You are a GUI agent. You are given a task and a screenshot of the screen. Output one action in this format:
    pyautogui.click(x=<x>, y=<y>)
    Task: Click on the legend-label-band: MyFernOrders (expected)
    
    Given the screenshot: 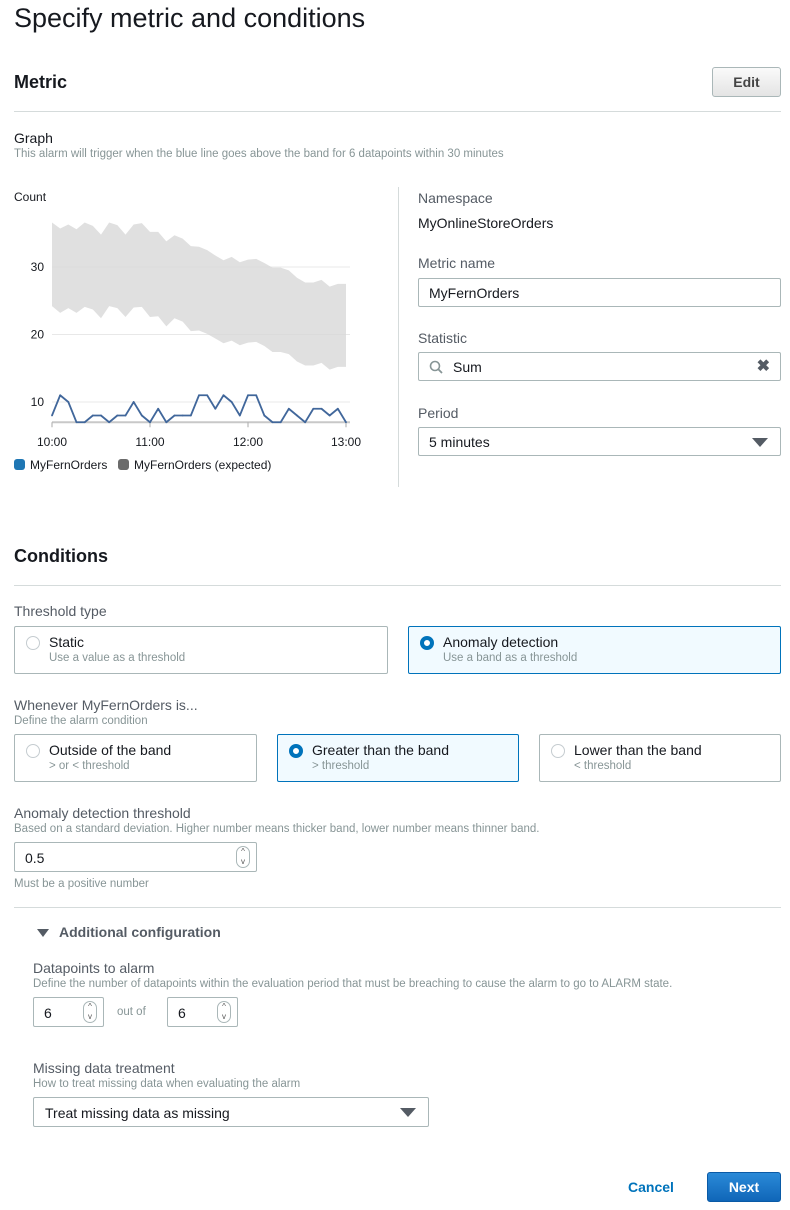 What is the action you would take?
    pyautogui.click(x=202, y=465)
    